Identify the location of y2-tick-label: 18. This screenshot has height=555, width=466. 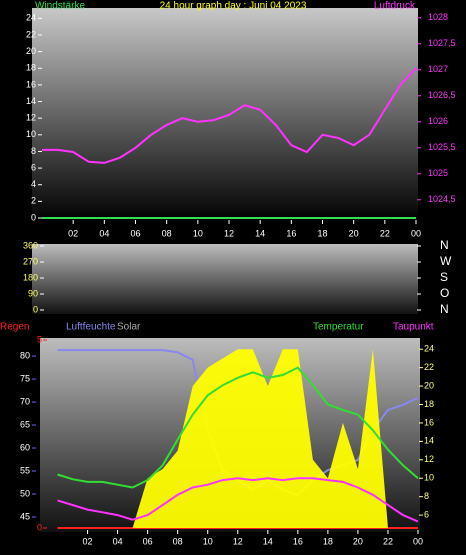
(429, 404).